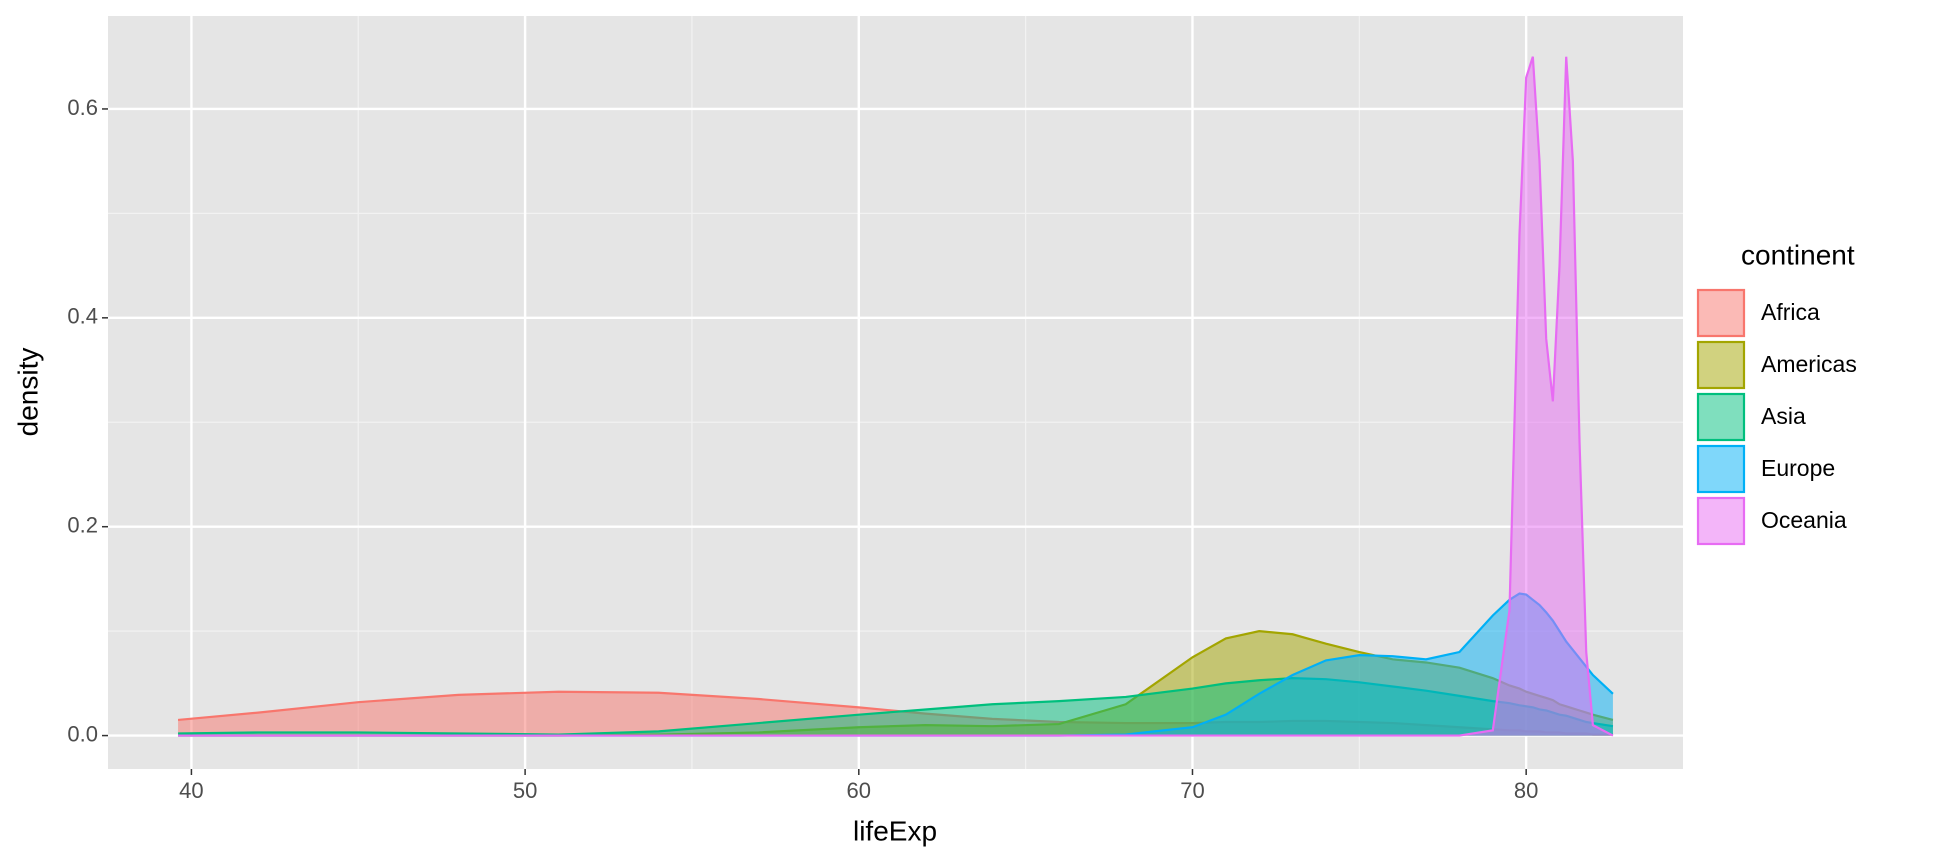  Describe the element at coordinates (1798, 468) in the screenshot. I see `legend-label: Europe` at that location.